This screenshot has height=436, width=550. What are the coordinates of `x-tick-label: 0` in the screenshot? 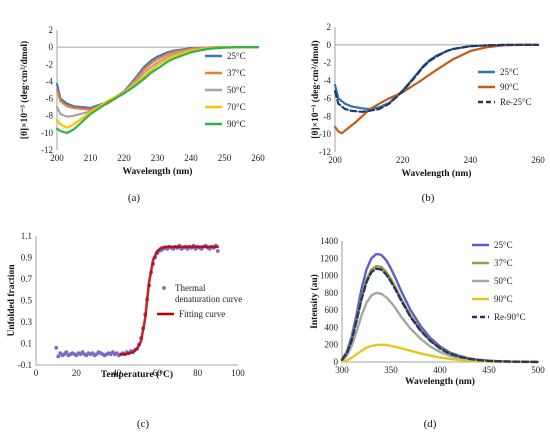 It's located at (36, 373).